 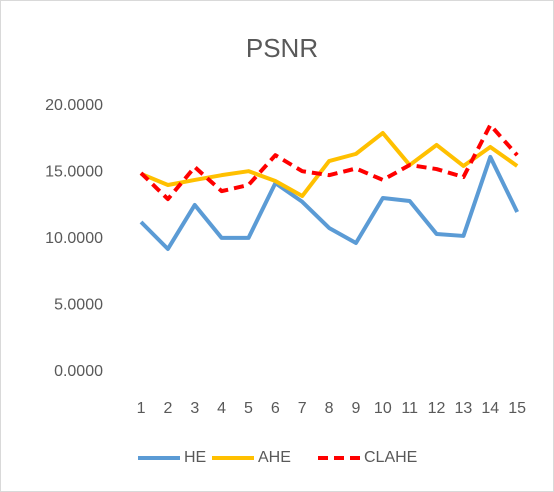 What do you see at coordinates (383, 408) in the screenshot?
I see `x-tick-label: 10` at bounding box center [383, 408].